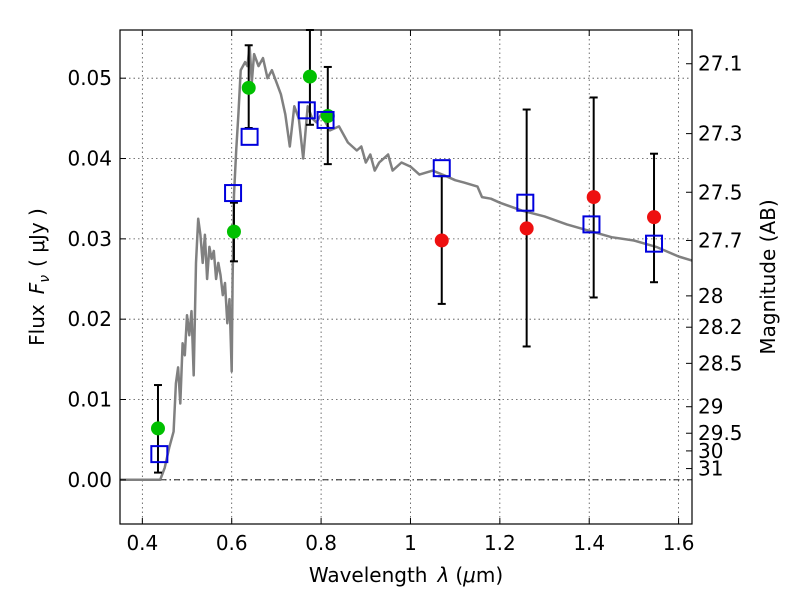  Describe the element at coordinates (406, 575) in the screenshot. I see `x-axis-title: Wavelength λ (μm)` at that location.